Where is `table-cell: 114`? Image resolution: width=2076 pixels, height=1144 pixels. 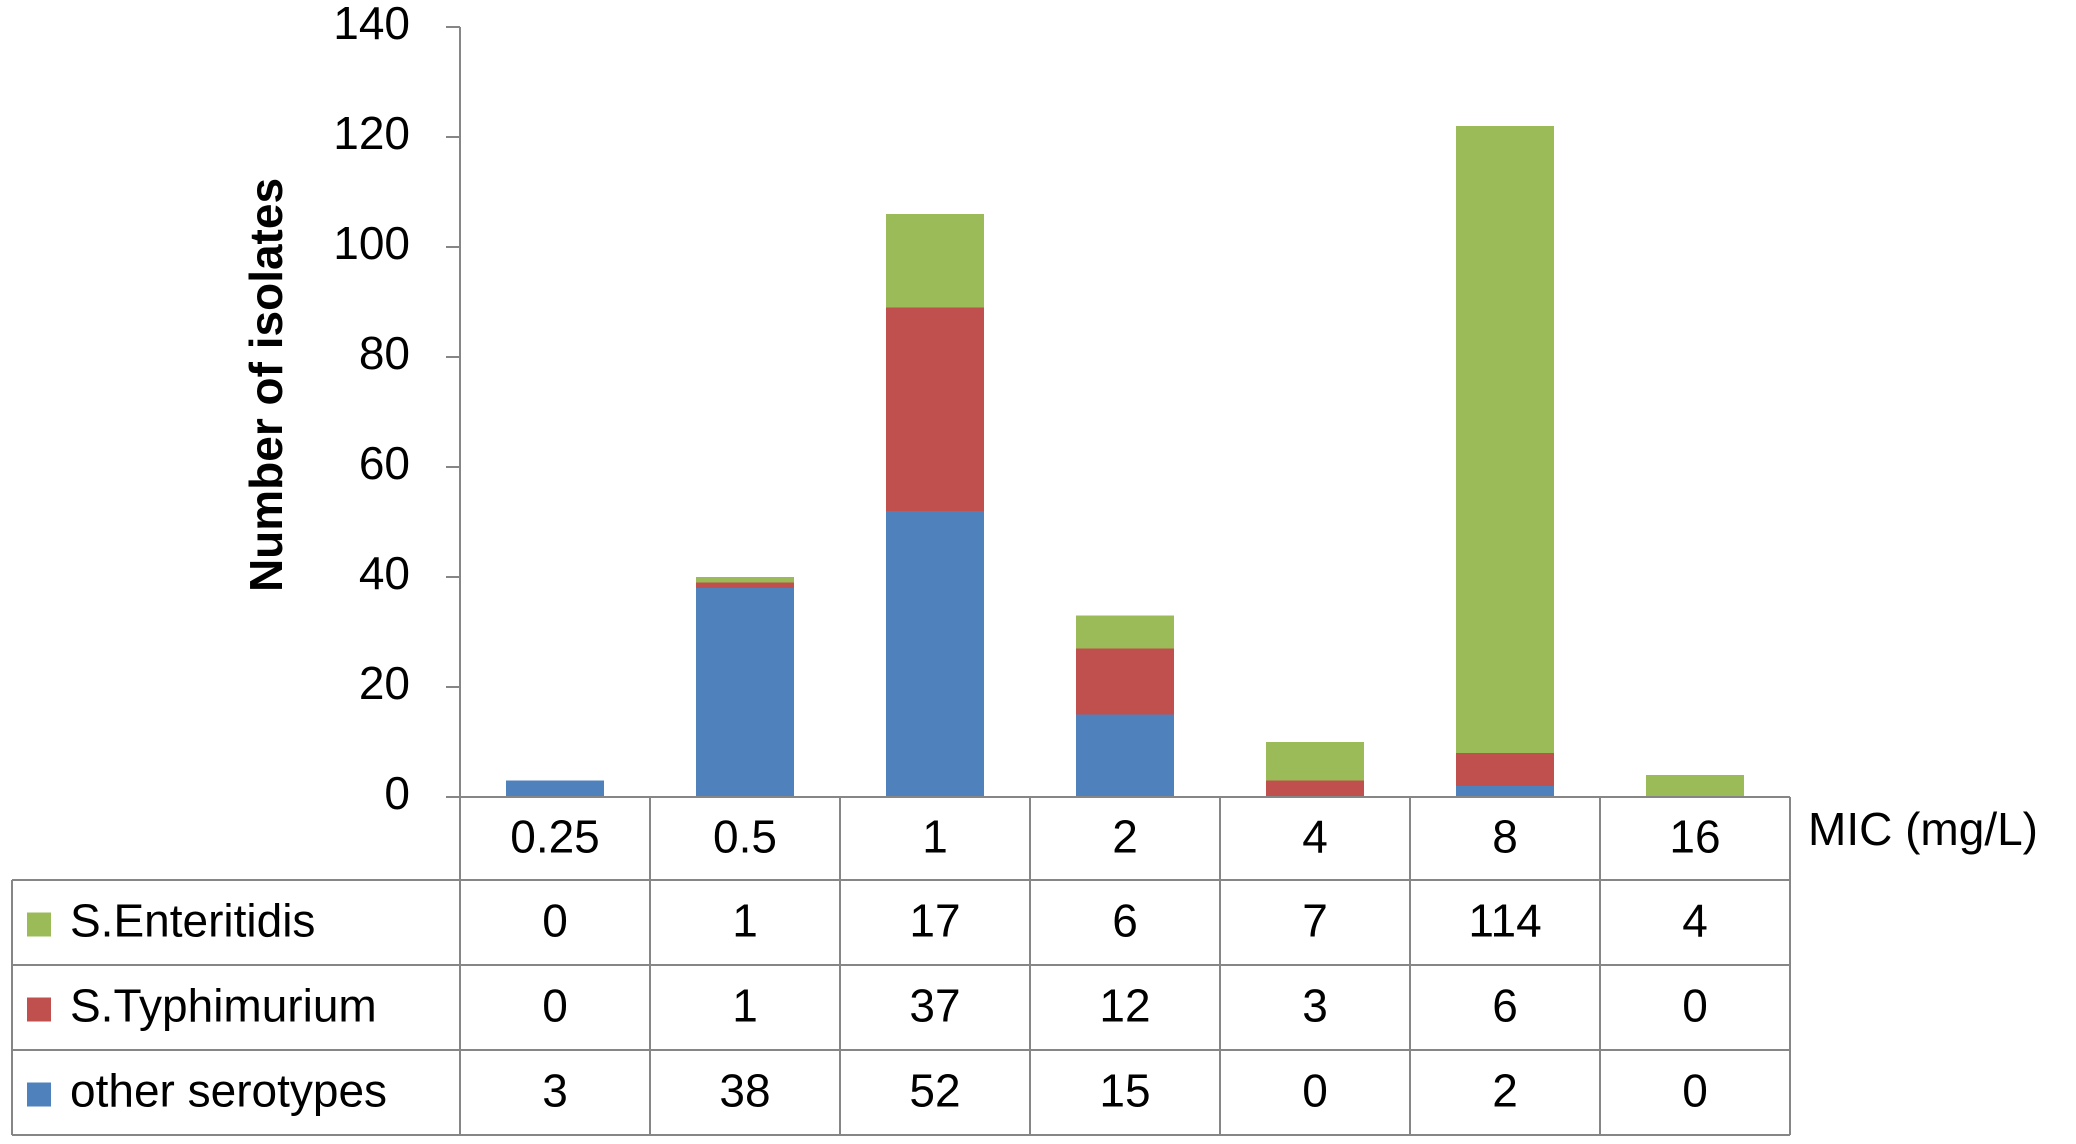
table-cell: 114 is located at coordinates (1504, 921).